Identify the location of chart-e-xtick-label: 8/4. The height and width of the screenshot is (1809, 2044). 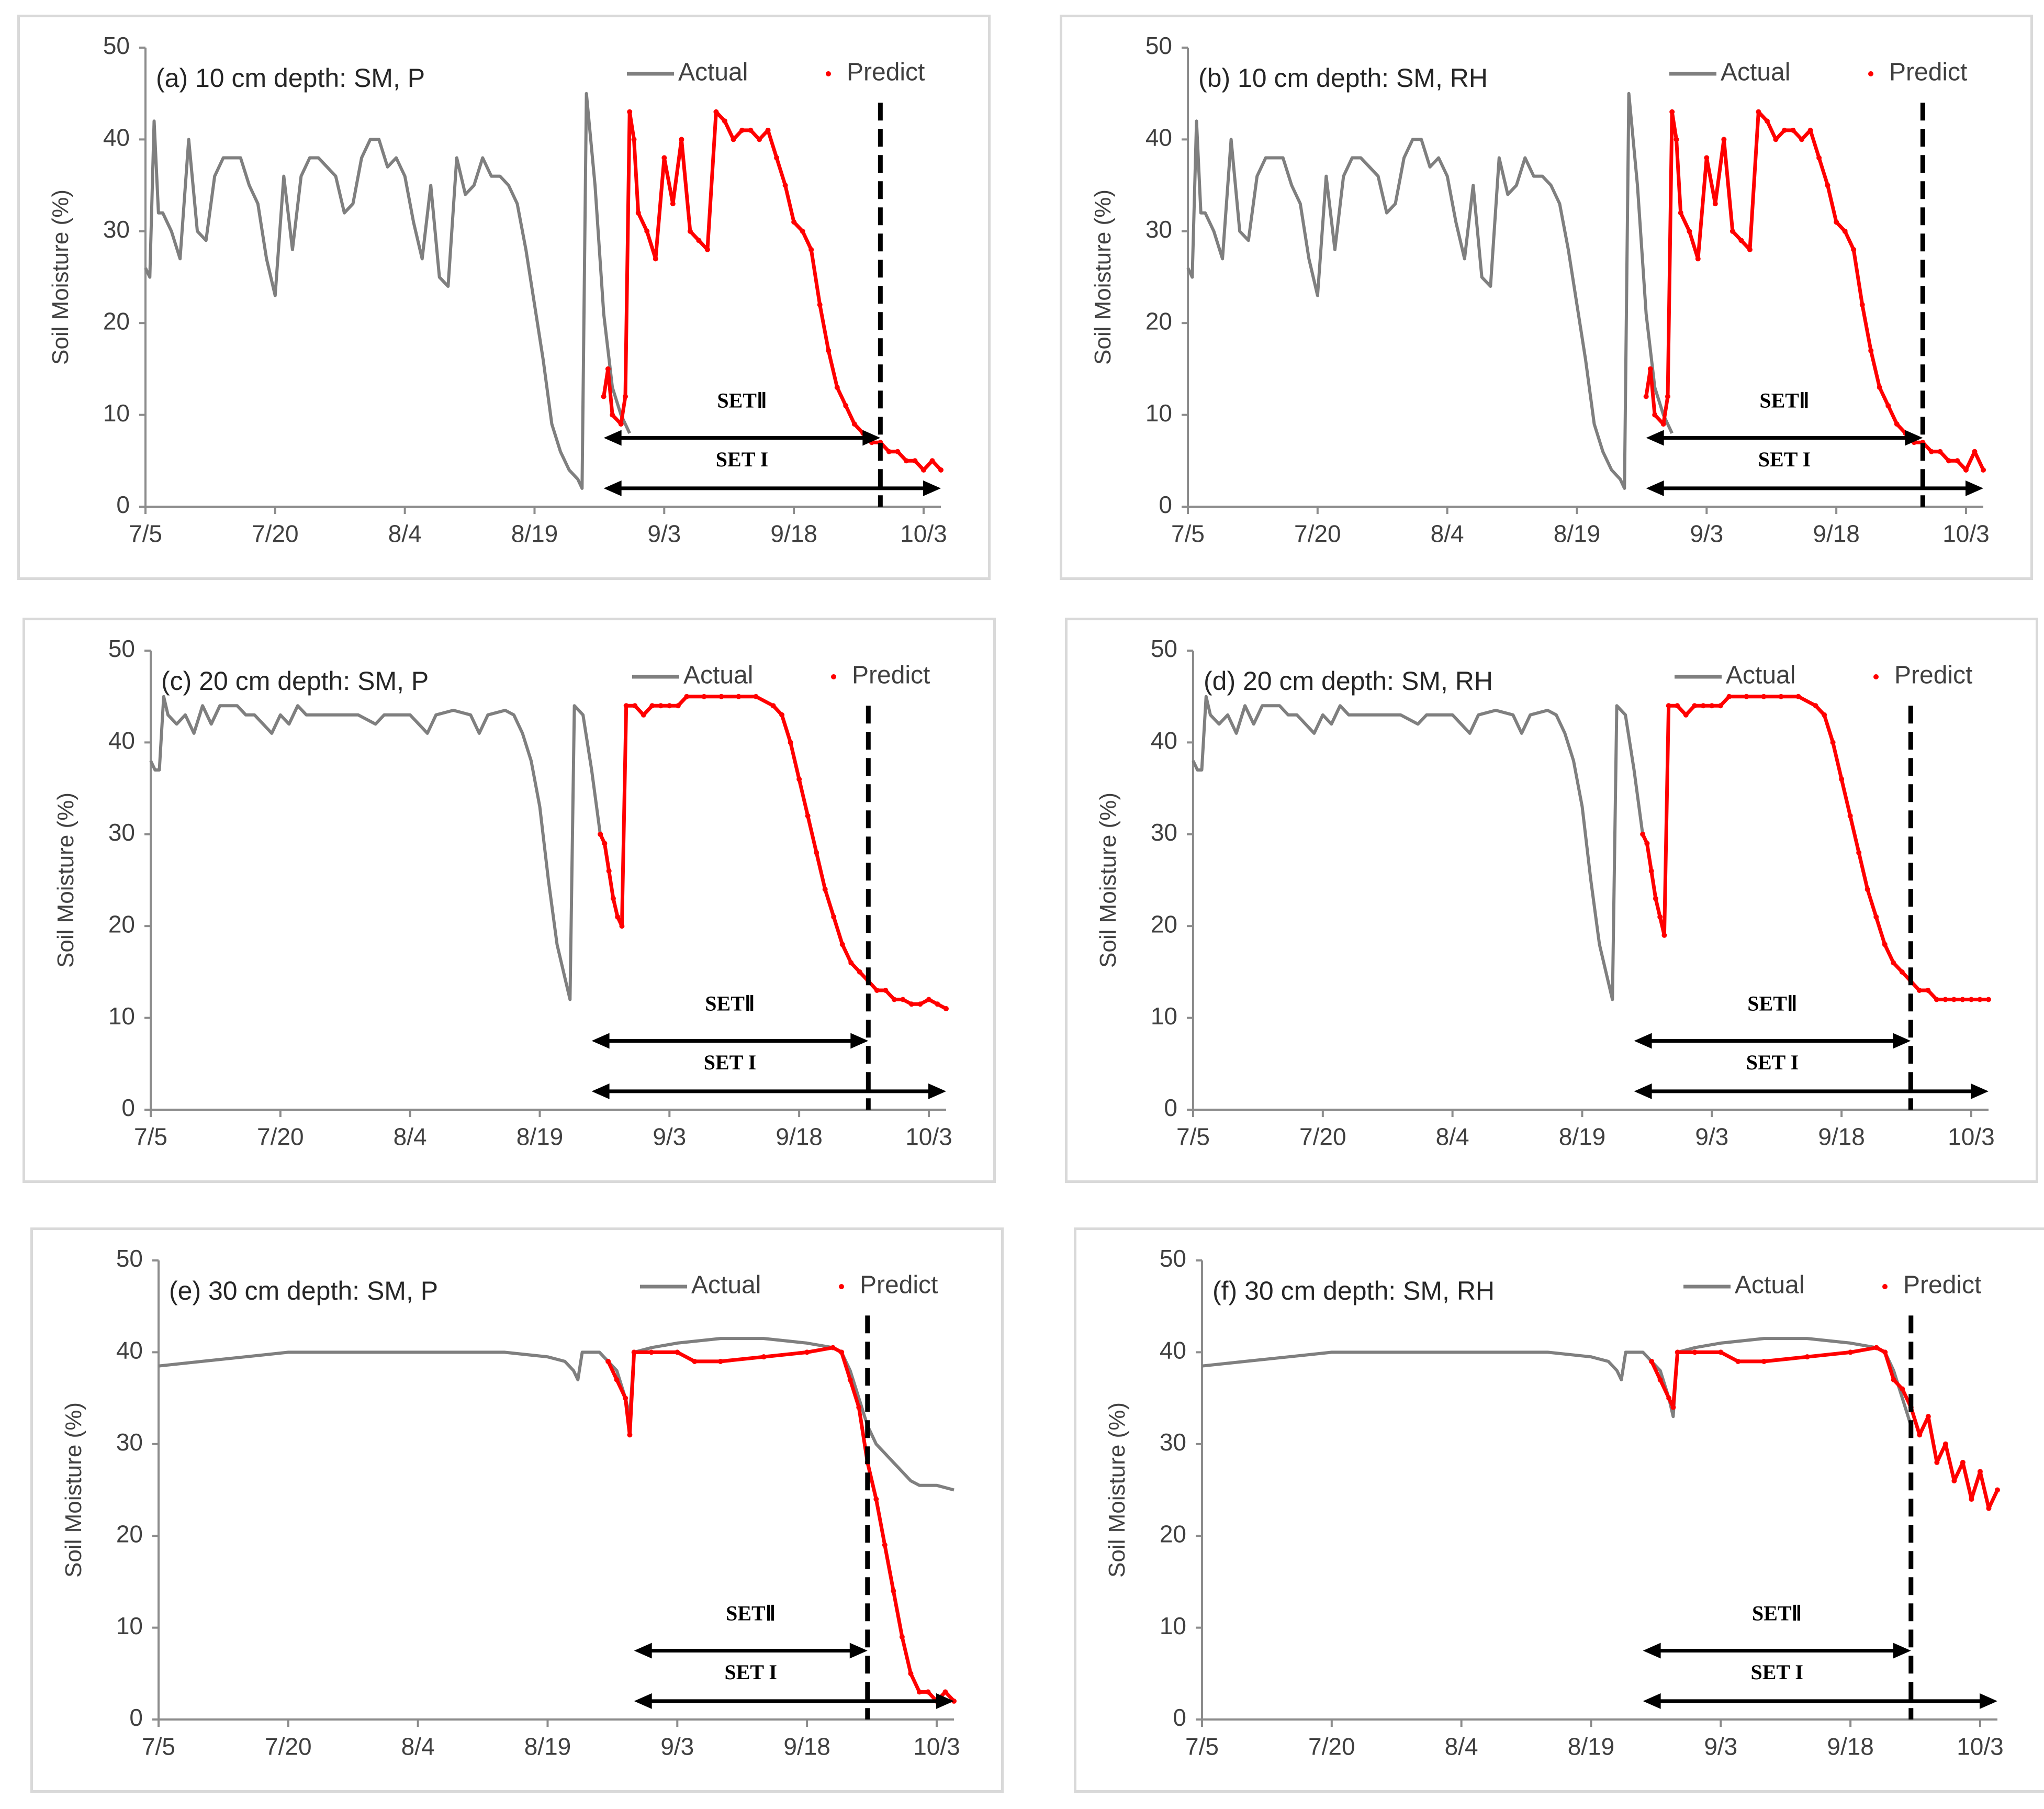
(418, 1746).